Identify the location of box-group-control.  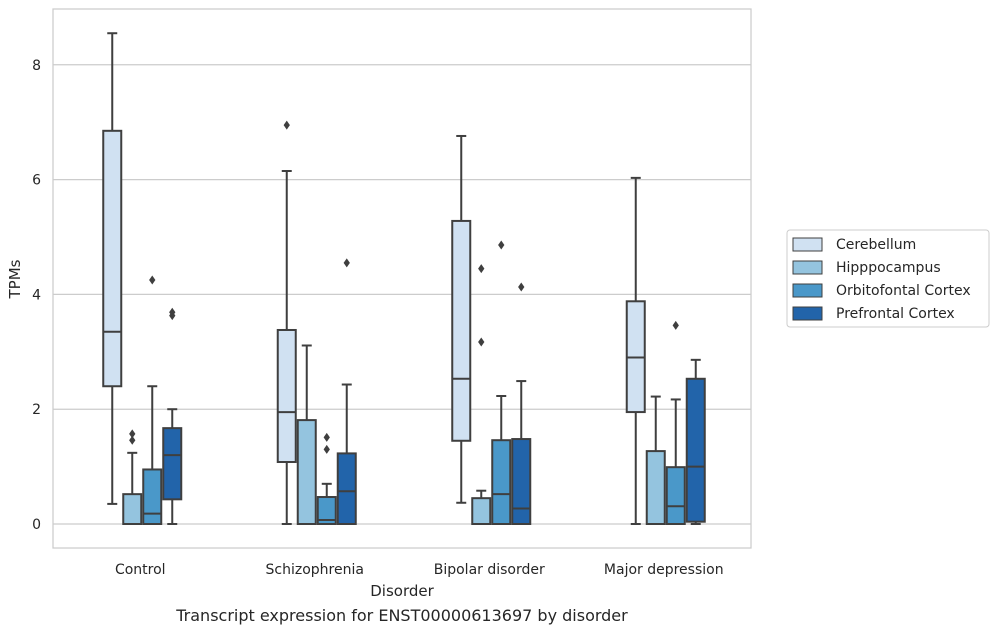
(142, 279).